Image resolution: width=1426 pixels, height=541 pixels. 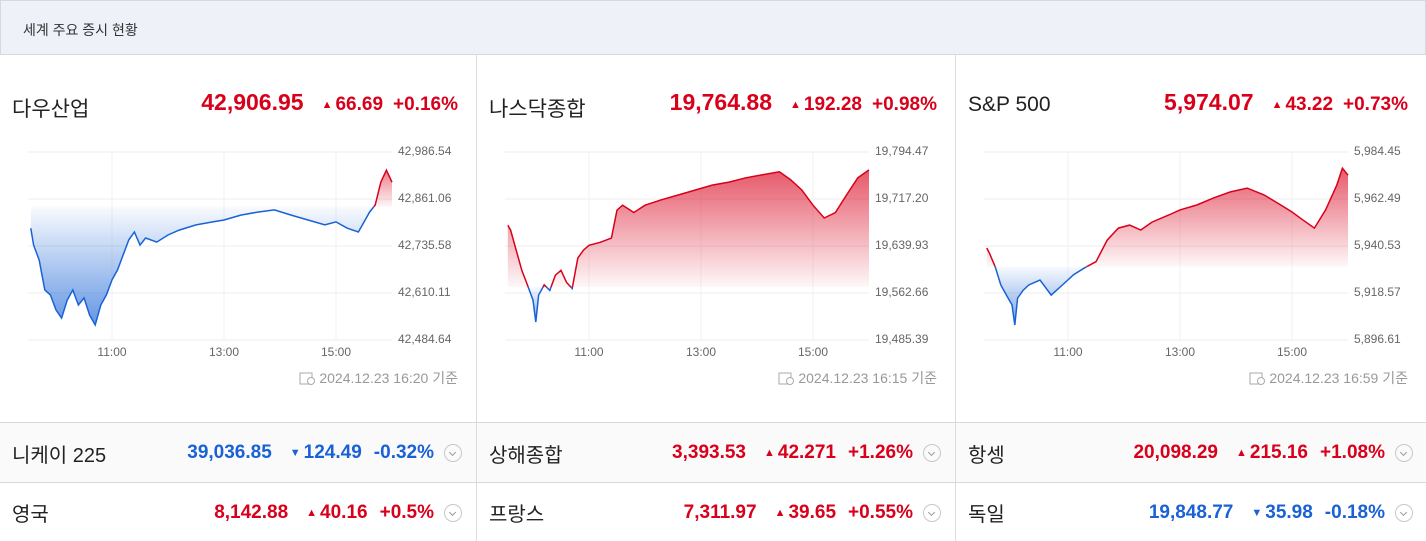 I want to click on market-price: 19,848.77, so click(x=1191, y=512).